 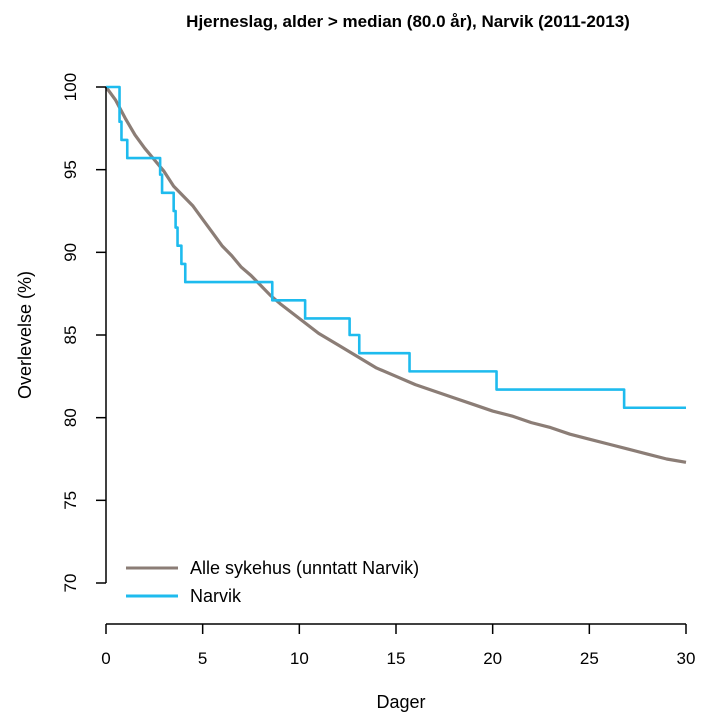 I want to click on y-tick-label: 75, so click(x=70, y=500).